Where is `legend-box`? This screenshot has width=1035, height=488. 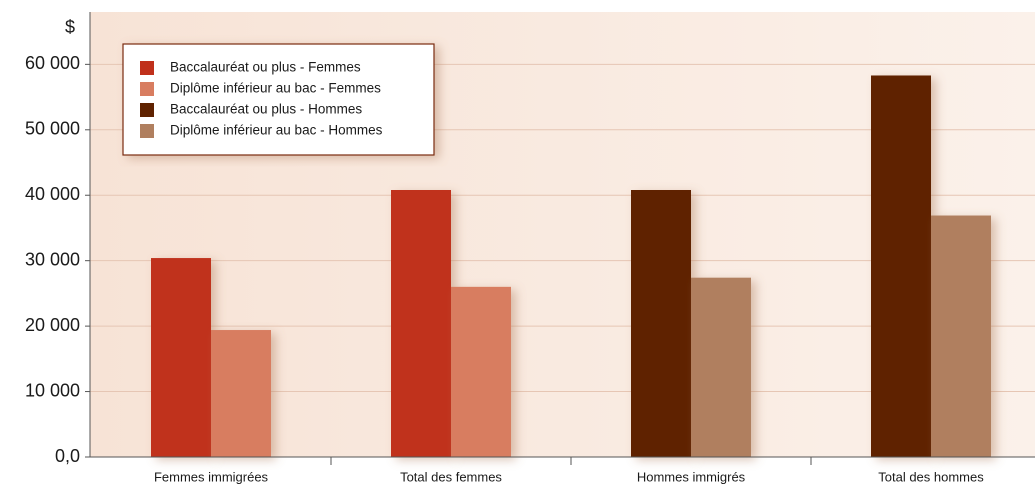 legend-box is located at coordinates (278, 99).